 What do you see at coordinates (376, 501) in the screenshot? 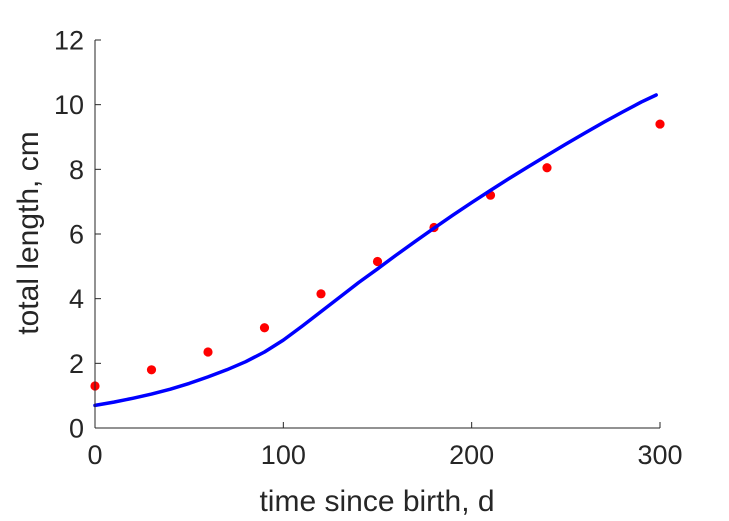
I see `x-axis-title: time since birth, d` at bounding box center [376, 501].